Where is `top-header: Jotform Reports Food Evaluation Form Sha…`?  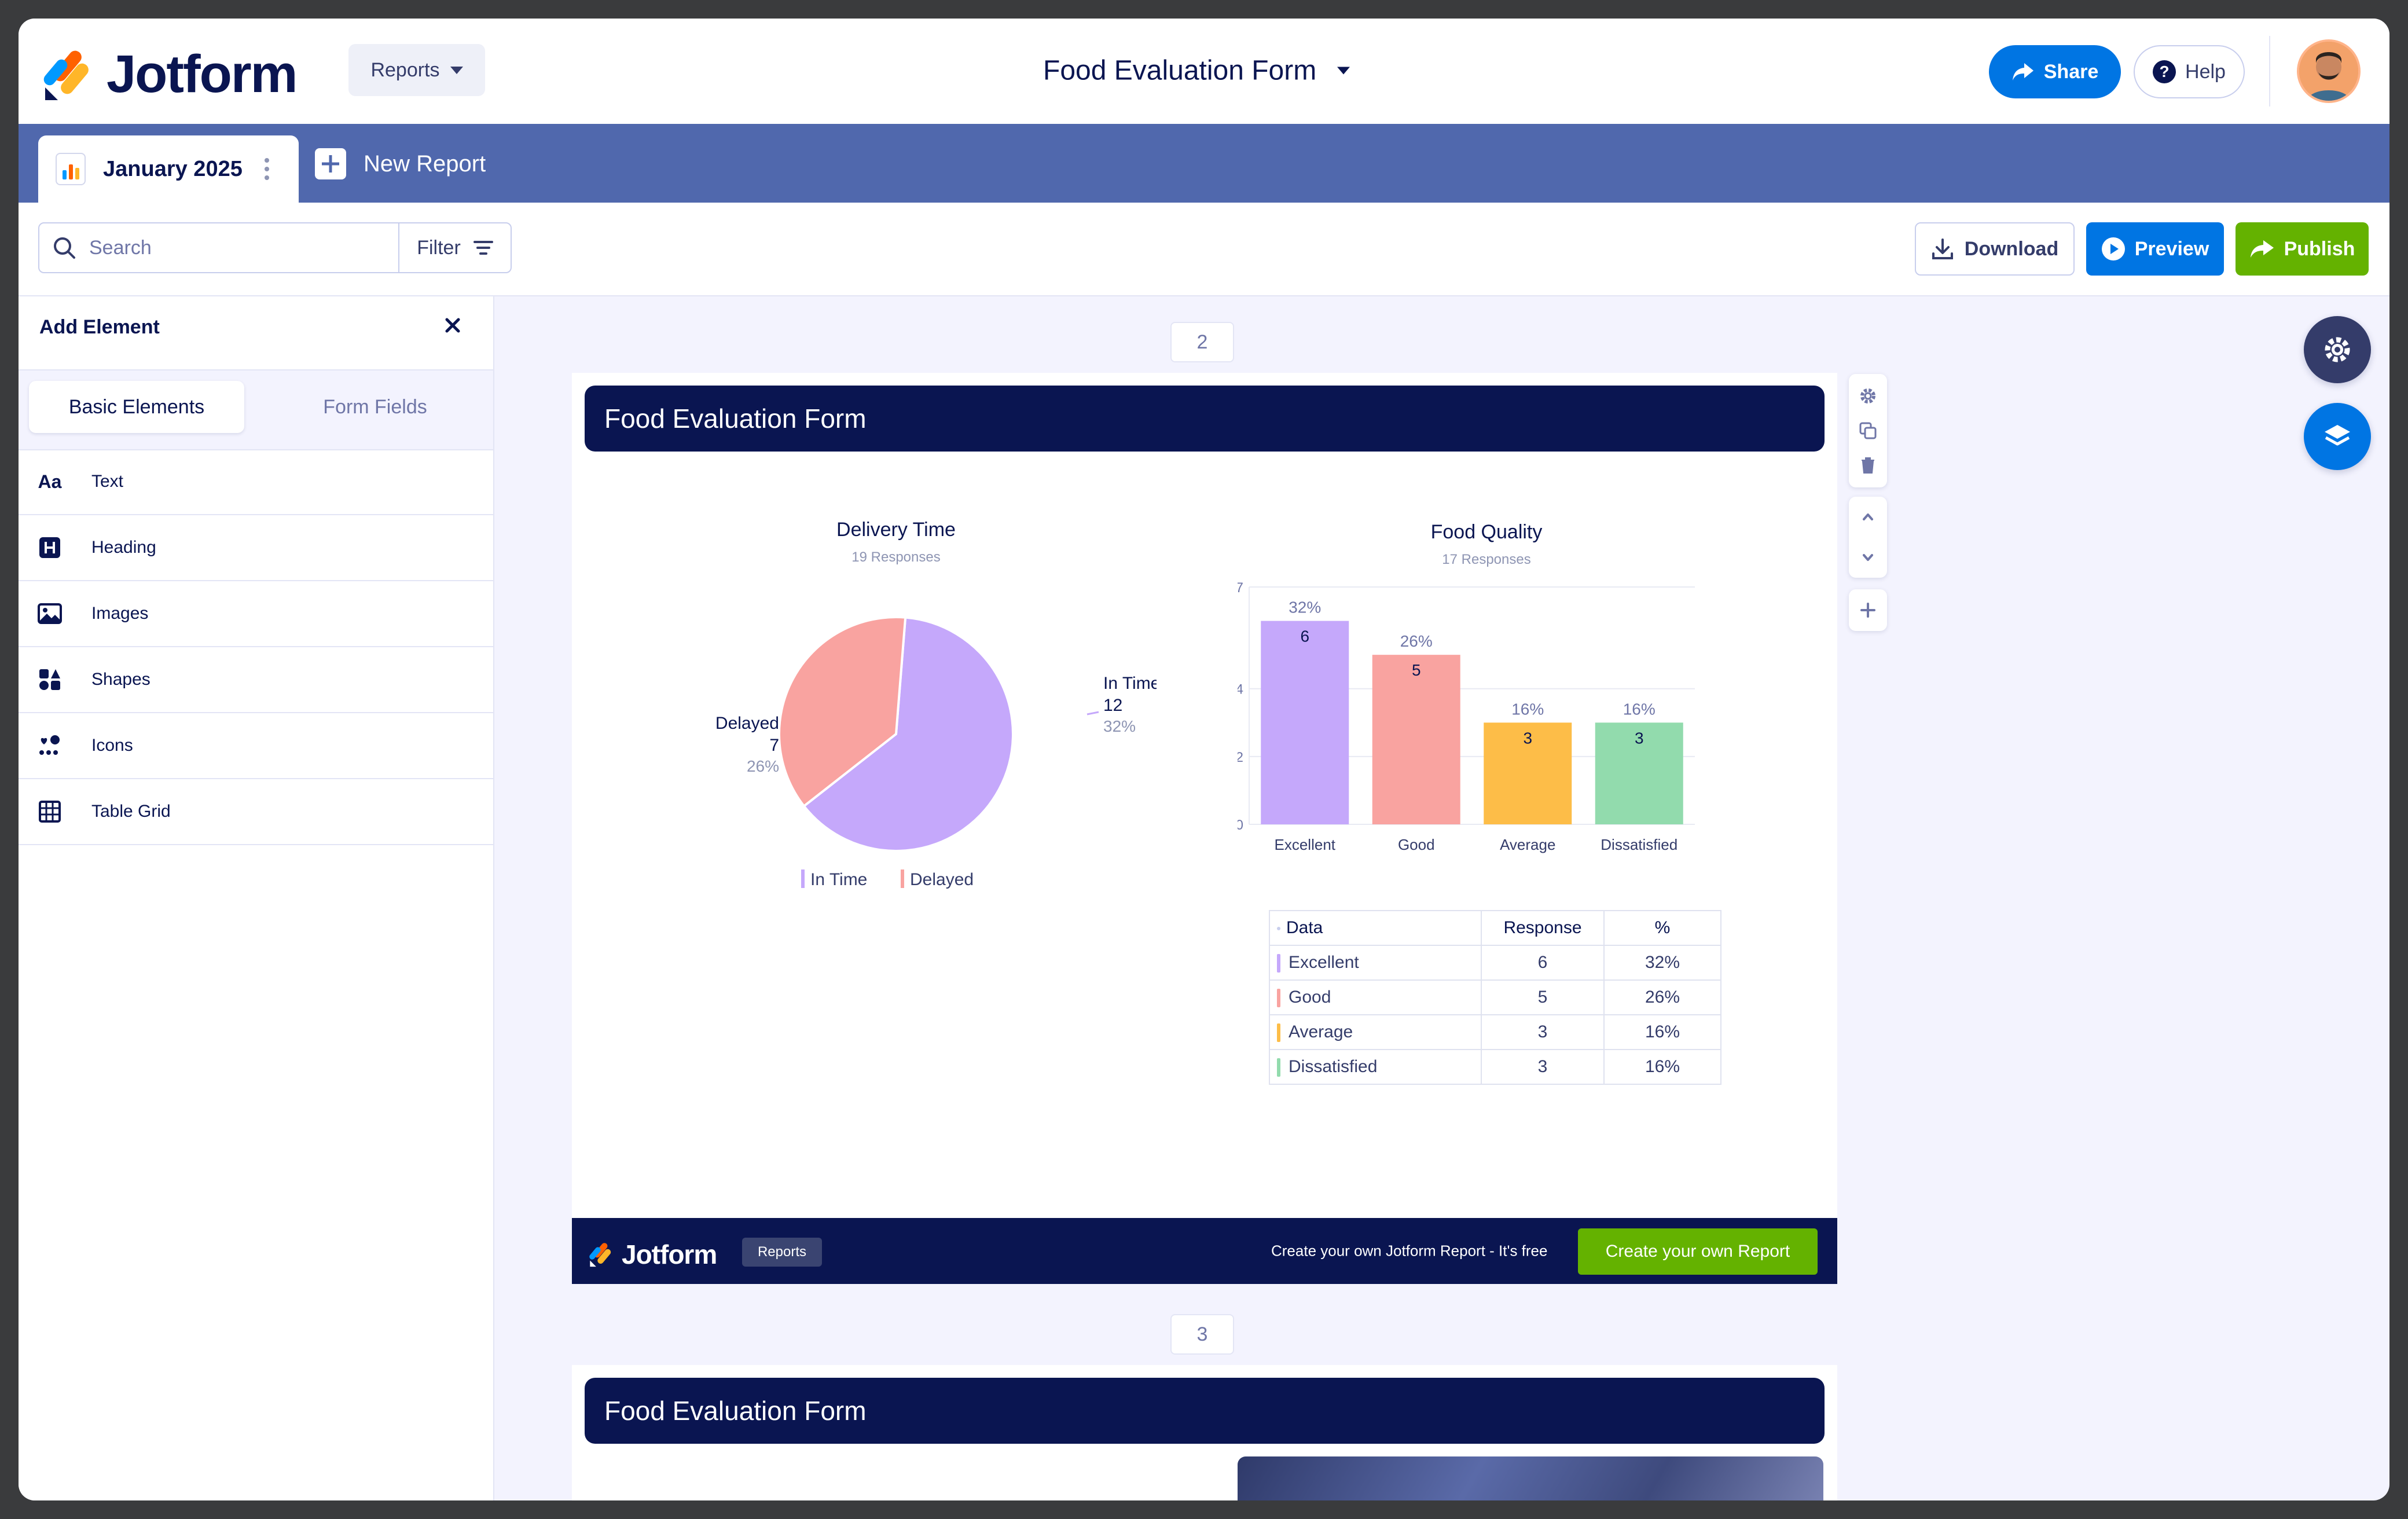 top-header: Jotform Reports Food Evaluation Form Sha… is located at coordinates (1204, 72).